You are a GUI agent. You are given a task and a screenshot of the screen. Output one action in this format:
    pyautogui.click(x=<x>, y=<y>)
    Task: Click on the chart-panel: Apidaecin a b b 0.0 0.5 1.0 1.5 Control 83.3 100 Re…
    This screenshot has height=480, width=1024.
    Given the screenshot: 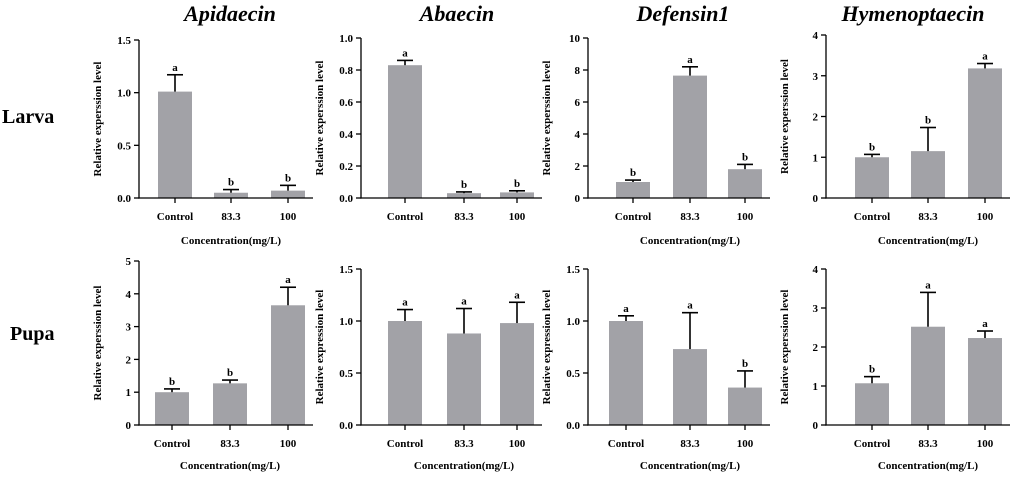 What is the action you would take?
    pyautogui.click(x=202, y=124)
    